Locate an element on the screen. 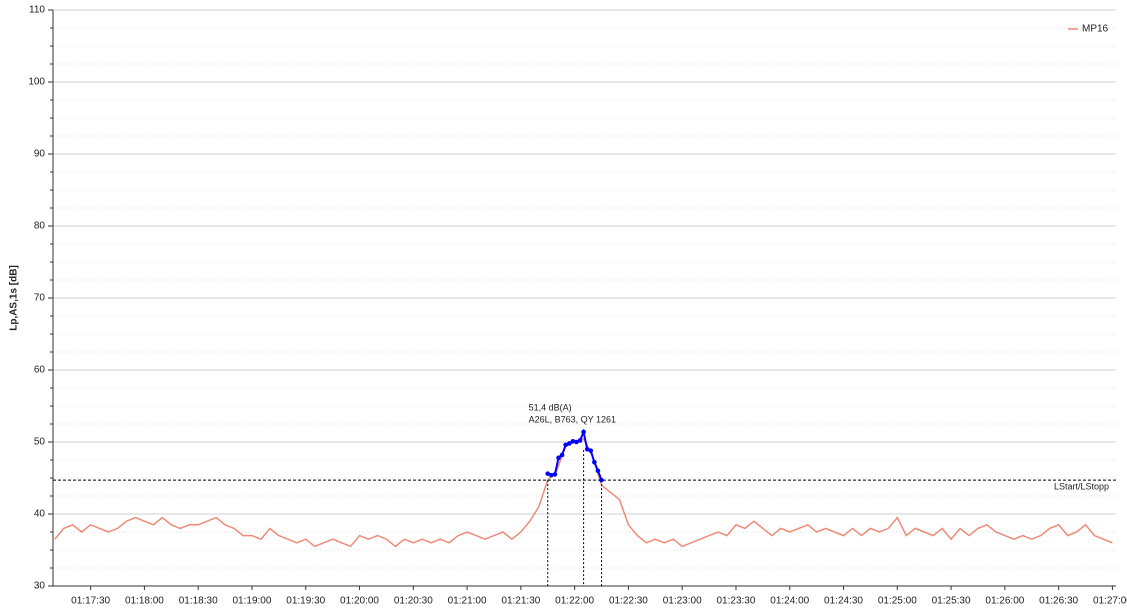  x-tick-label: 01:22:00 is located at coordinates (574, 601).